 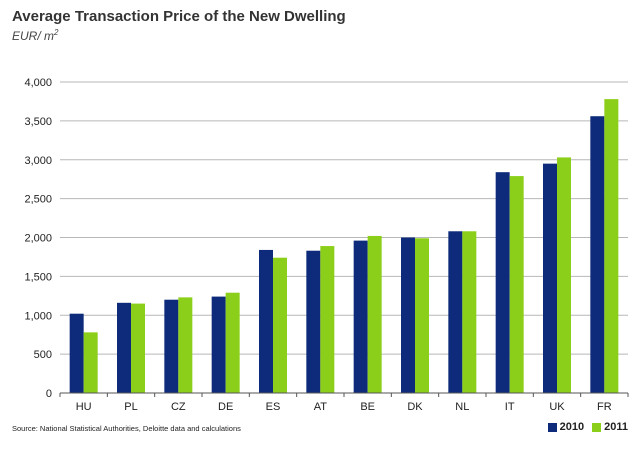 I want to click on x-tick-label: DK, so click(x=415, y=407).